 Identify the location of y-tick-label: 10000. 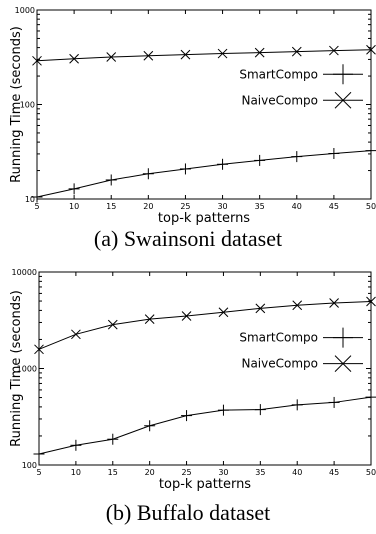
(24, 272).